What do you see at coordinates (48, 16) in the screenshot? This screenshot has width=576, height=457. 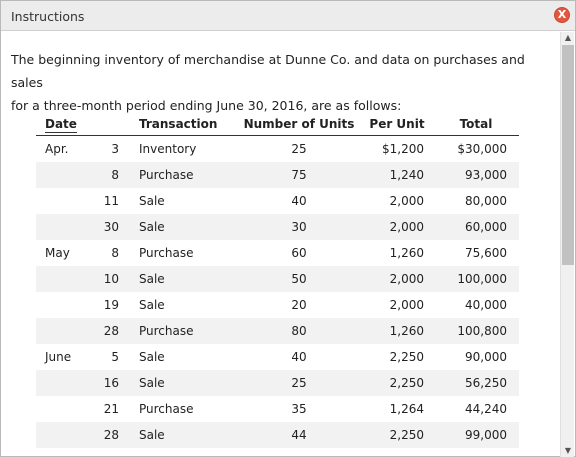 I see `window-title: Instructions` at bounding box center [48, 16].